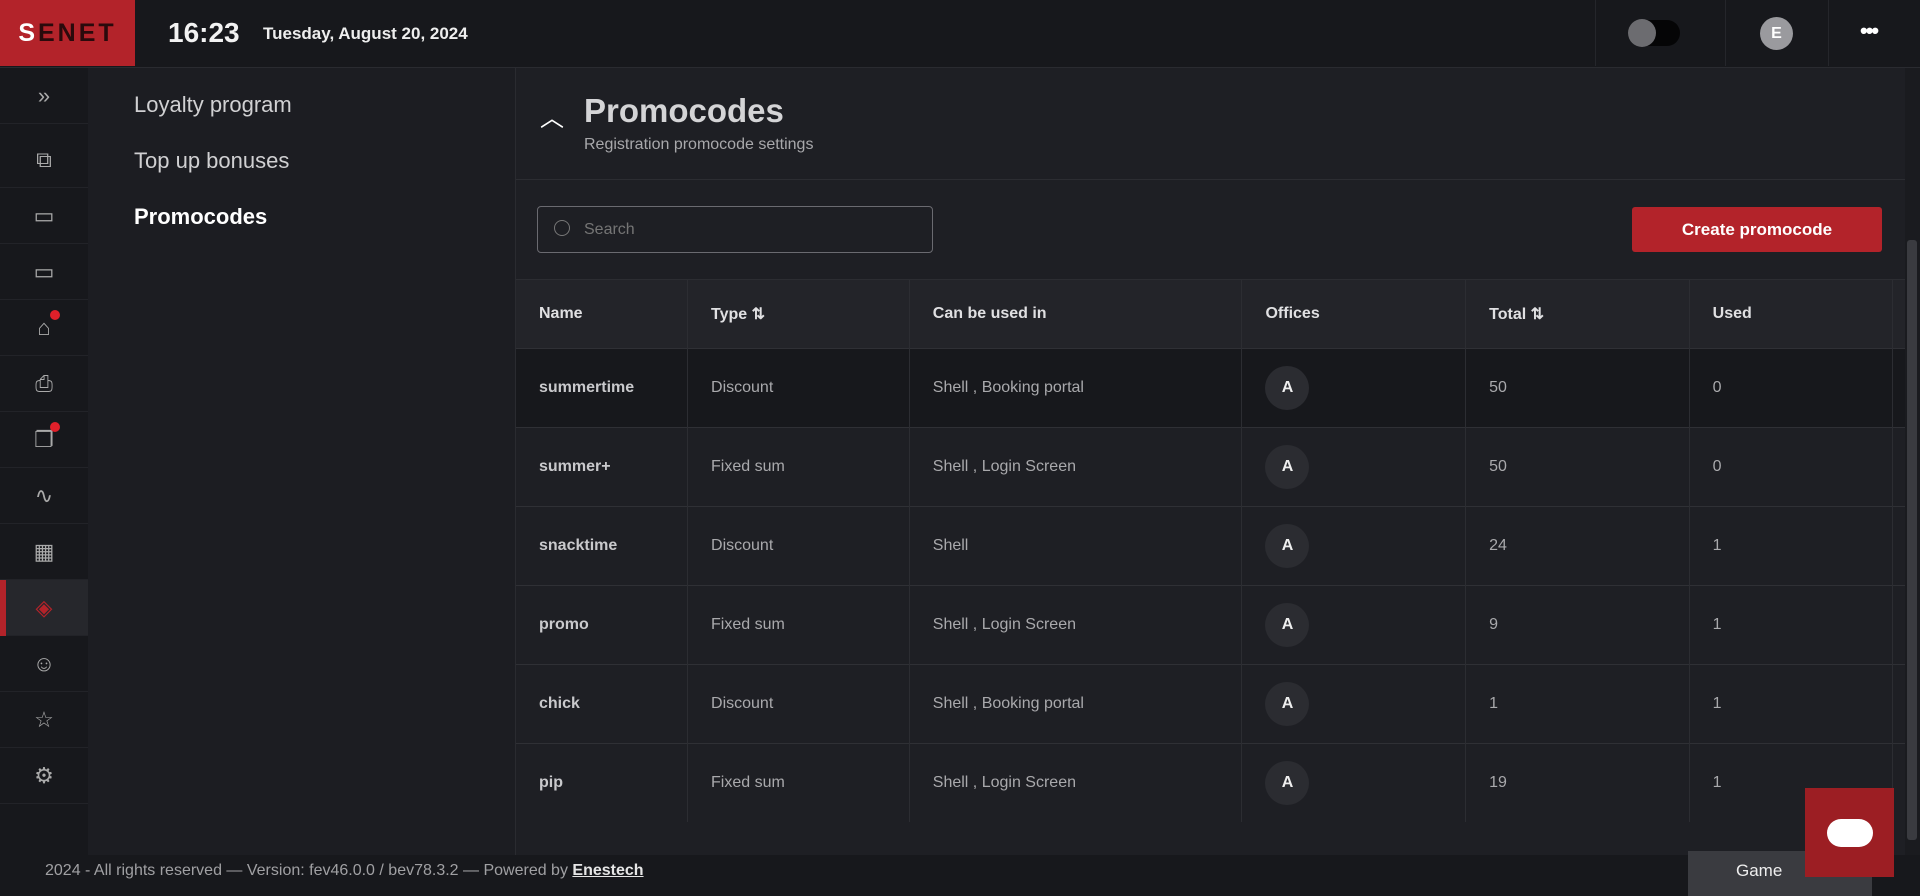  What do you see at coordinates (213, 104) in the screenshot?
I see `submenu-item-loyalty: Loyalty program` at bounding box center [213, 104].